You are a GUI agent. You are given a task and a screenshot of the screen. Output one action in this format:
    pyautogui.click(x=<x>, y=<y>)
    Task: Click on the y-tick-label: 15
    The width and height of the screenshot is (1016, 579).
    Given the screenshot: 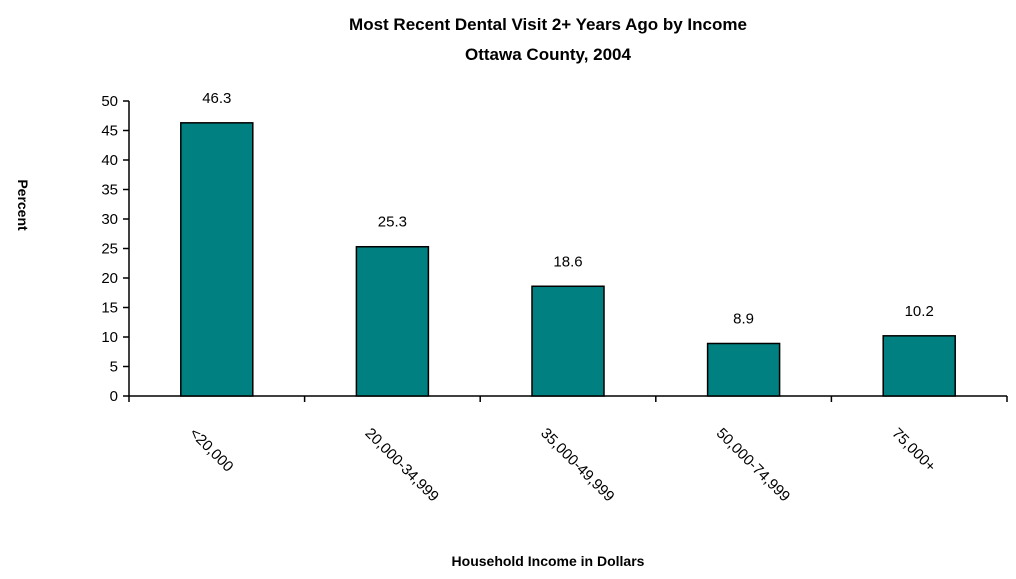 What is the action you would take?
    pyautogui.click(x=109, y=308)
    